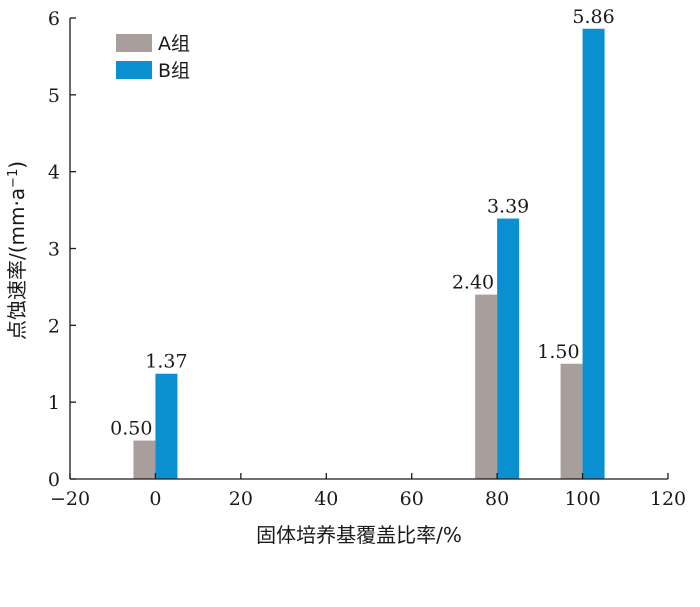  I want to click on bar-series1-x100, so click(571, 421).